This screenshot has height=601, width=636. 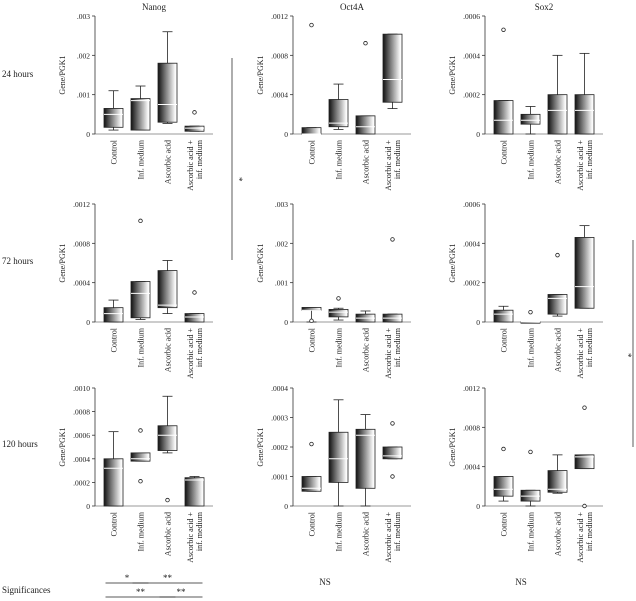 I want to click on significance-brackets: * **** **, so click(x=154, y=585).